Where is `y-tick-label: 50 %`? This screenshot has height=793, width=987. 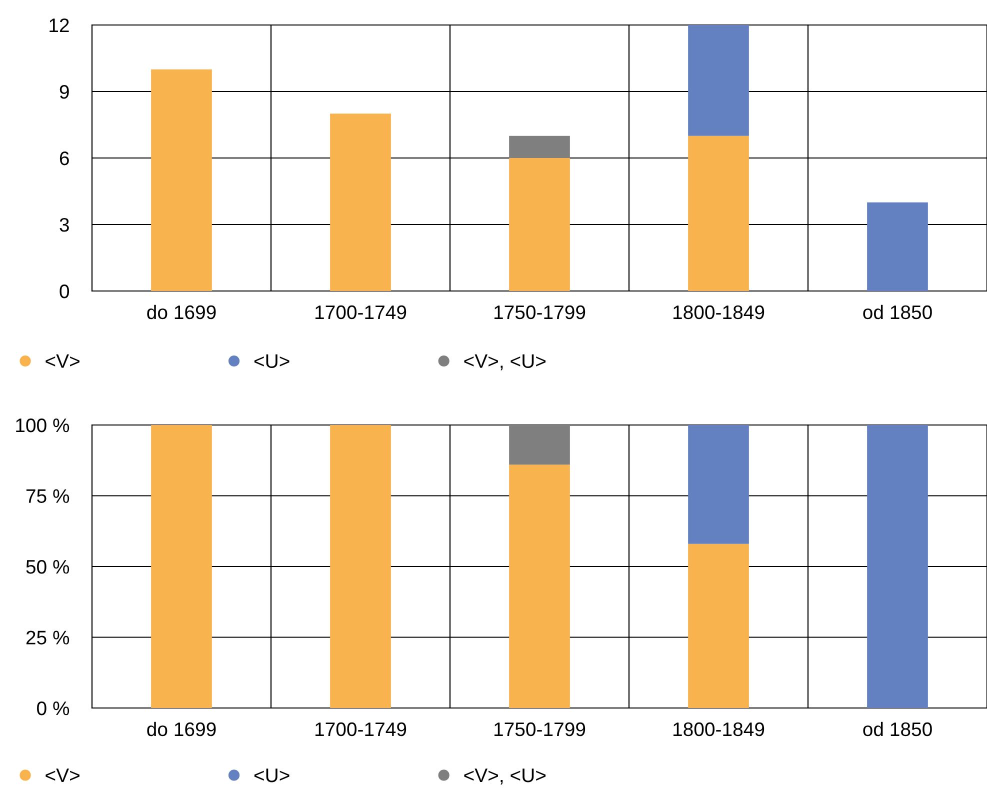 y-tick-label: 50 % is located at coordinates (48, 567).